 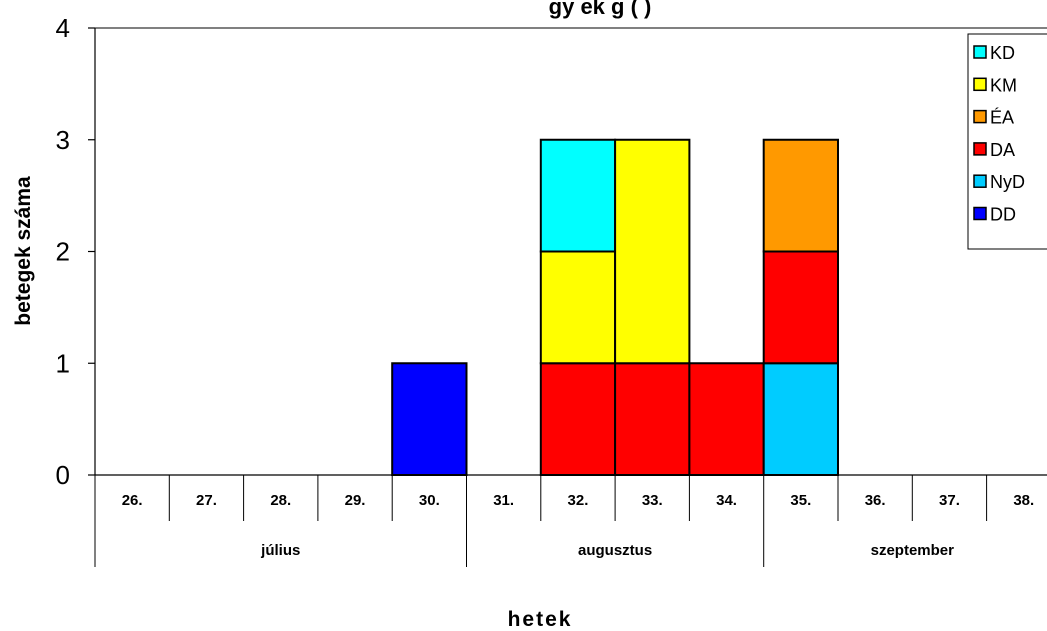 What do you see at coordinates (1002, 53) in the screenshot?
I see `legend-label: KD` at bounding box center [1002, 53].